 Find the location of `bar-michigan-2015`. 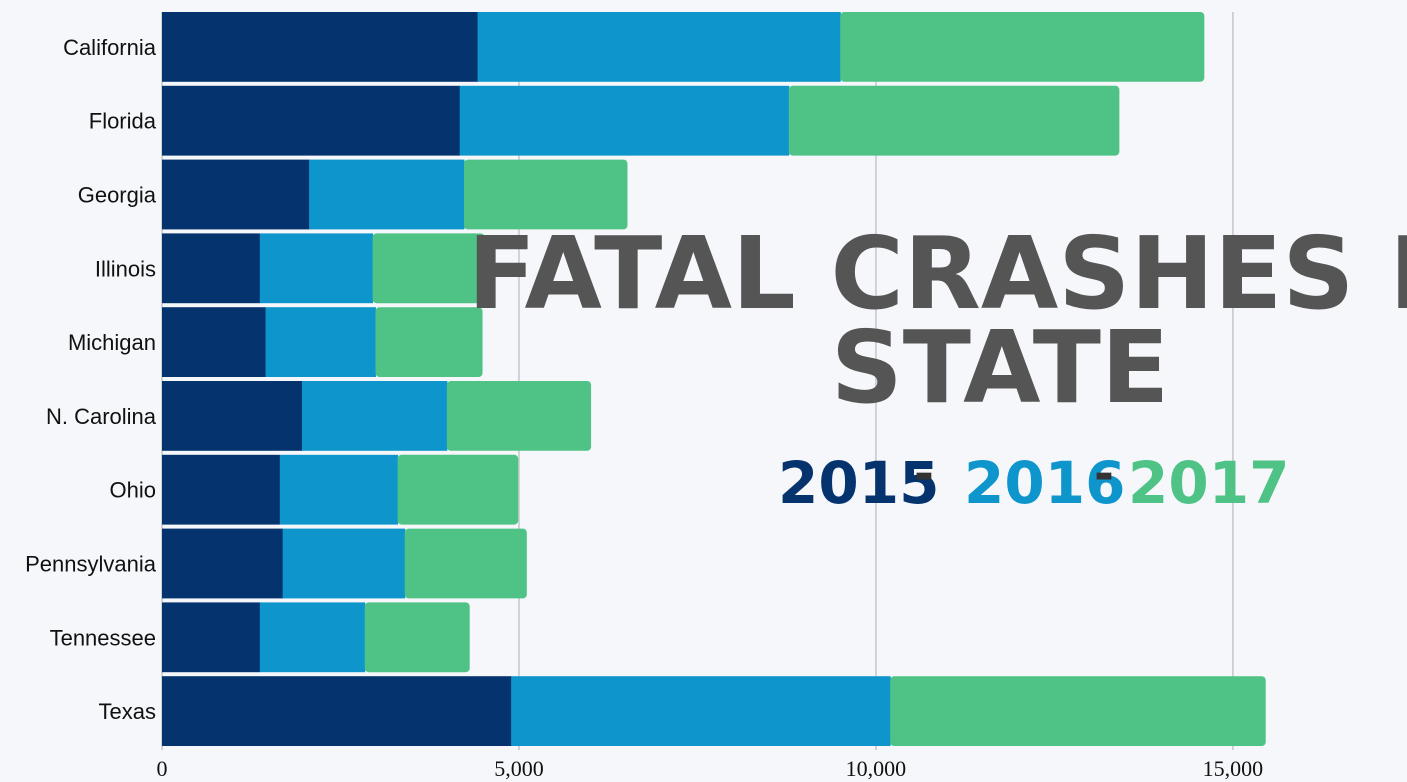

bar-michigan-2015 is located at coordinates (214, 342).